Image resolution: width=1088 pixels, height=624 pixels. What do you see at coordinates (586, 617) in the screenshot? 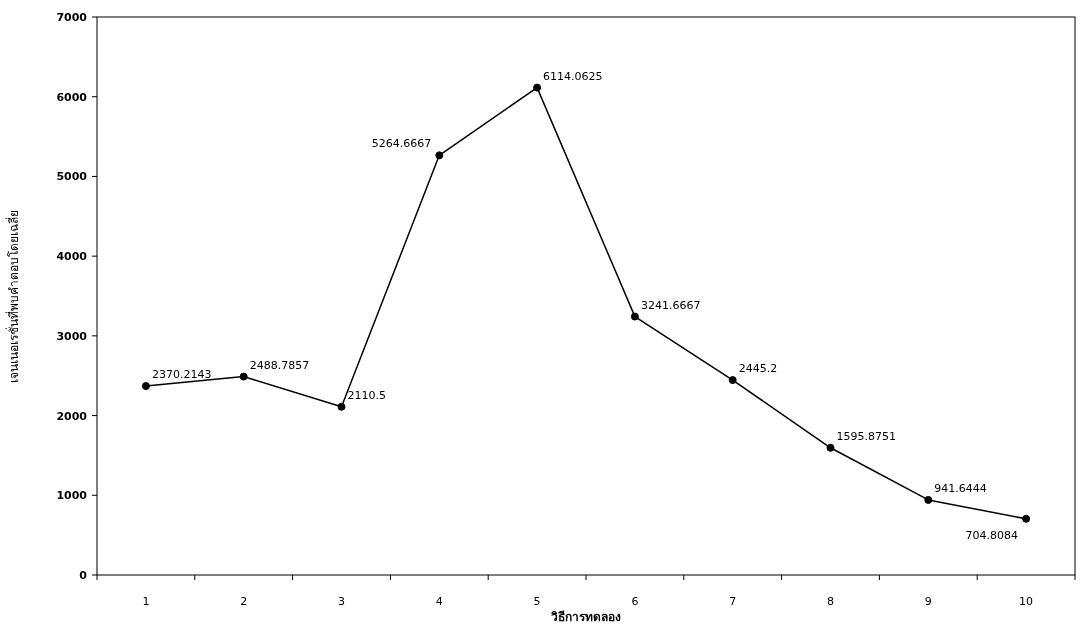
I see `x-axis-title: วิธีการทดลอง` at bounding box center [586, 617].